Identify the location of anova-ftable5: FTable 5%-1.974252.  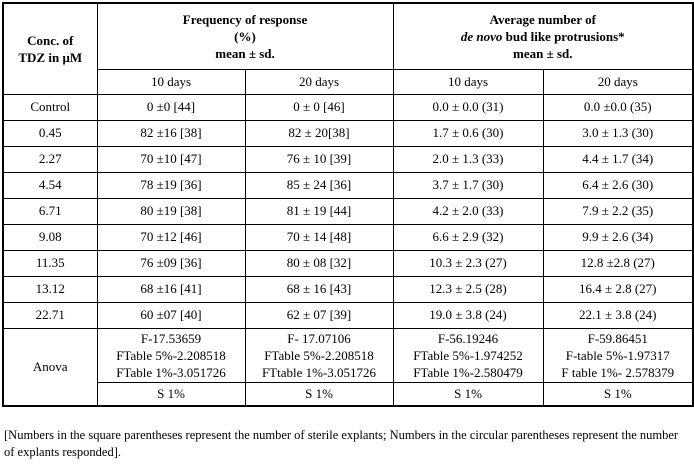
(468, 355).